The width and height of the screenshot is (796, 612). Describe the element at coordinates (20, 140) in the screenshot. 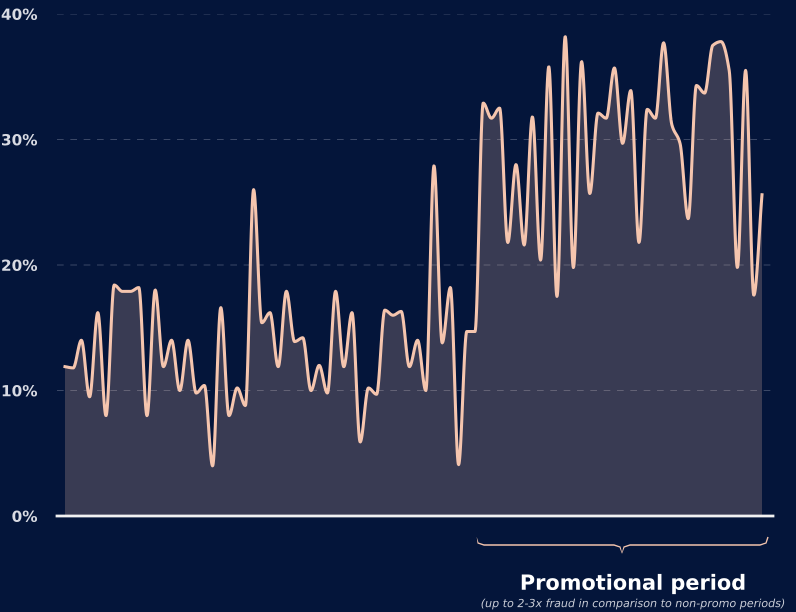

I see `y-tick-label: 30%` at that location.